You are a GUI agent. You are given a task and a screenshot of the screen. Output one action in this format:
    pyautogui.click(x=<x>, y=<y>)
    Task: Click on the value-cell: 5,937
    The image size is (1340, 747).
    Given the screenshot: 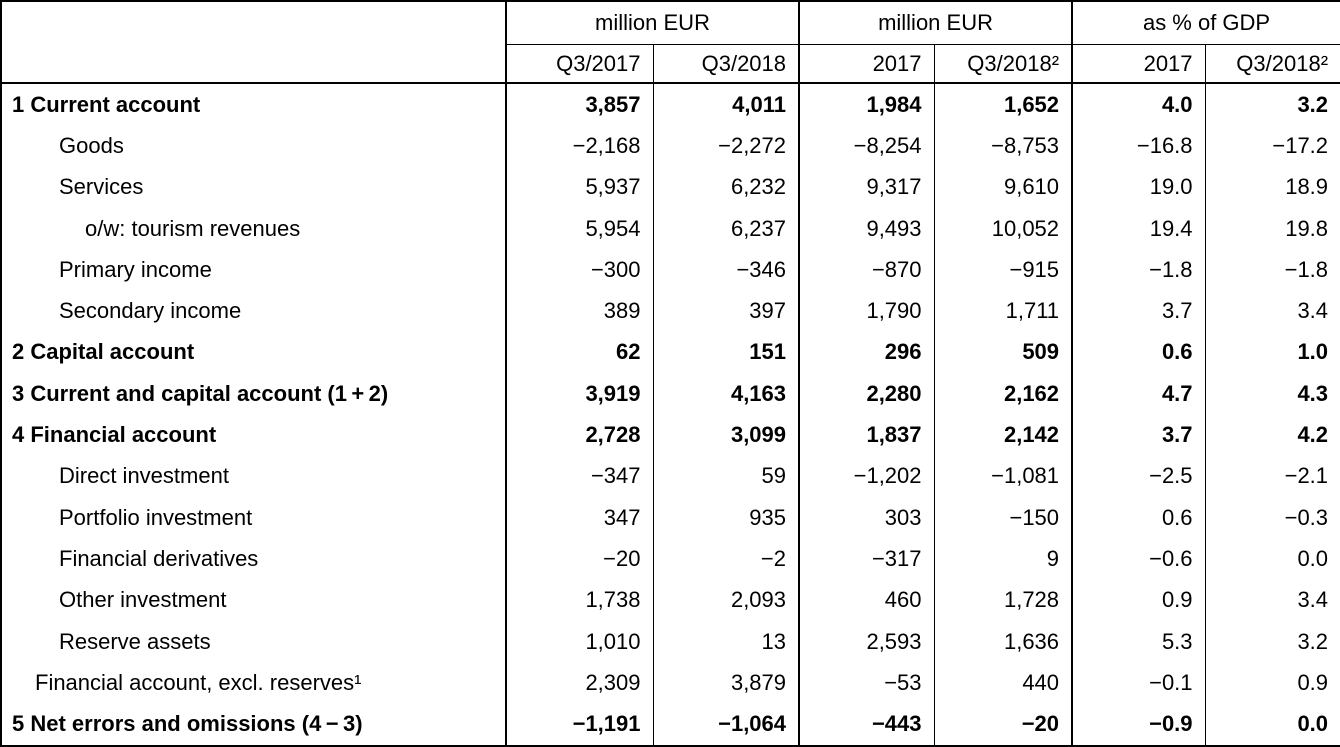 What is the action you would take?
    pyautogui.click(x=579, y=187)
    